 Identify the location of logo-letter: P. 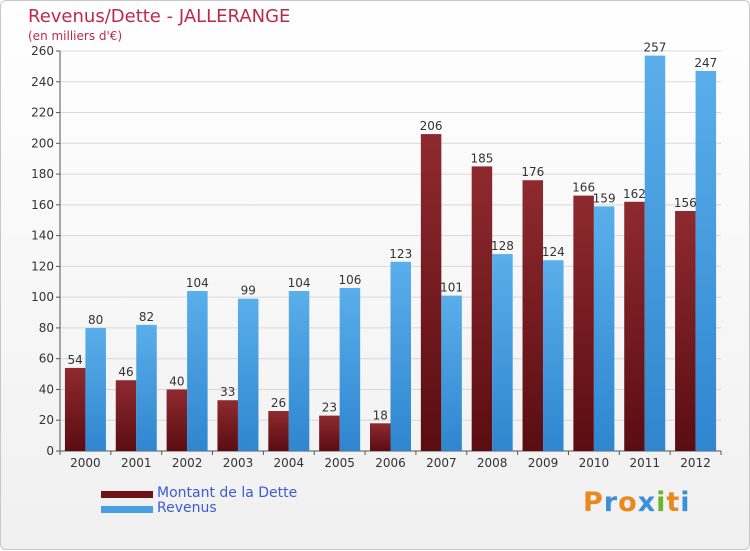
(593, 502).